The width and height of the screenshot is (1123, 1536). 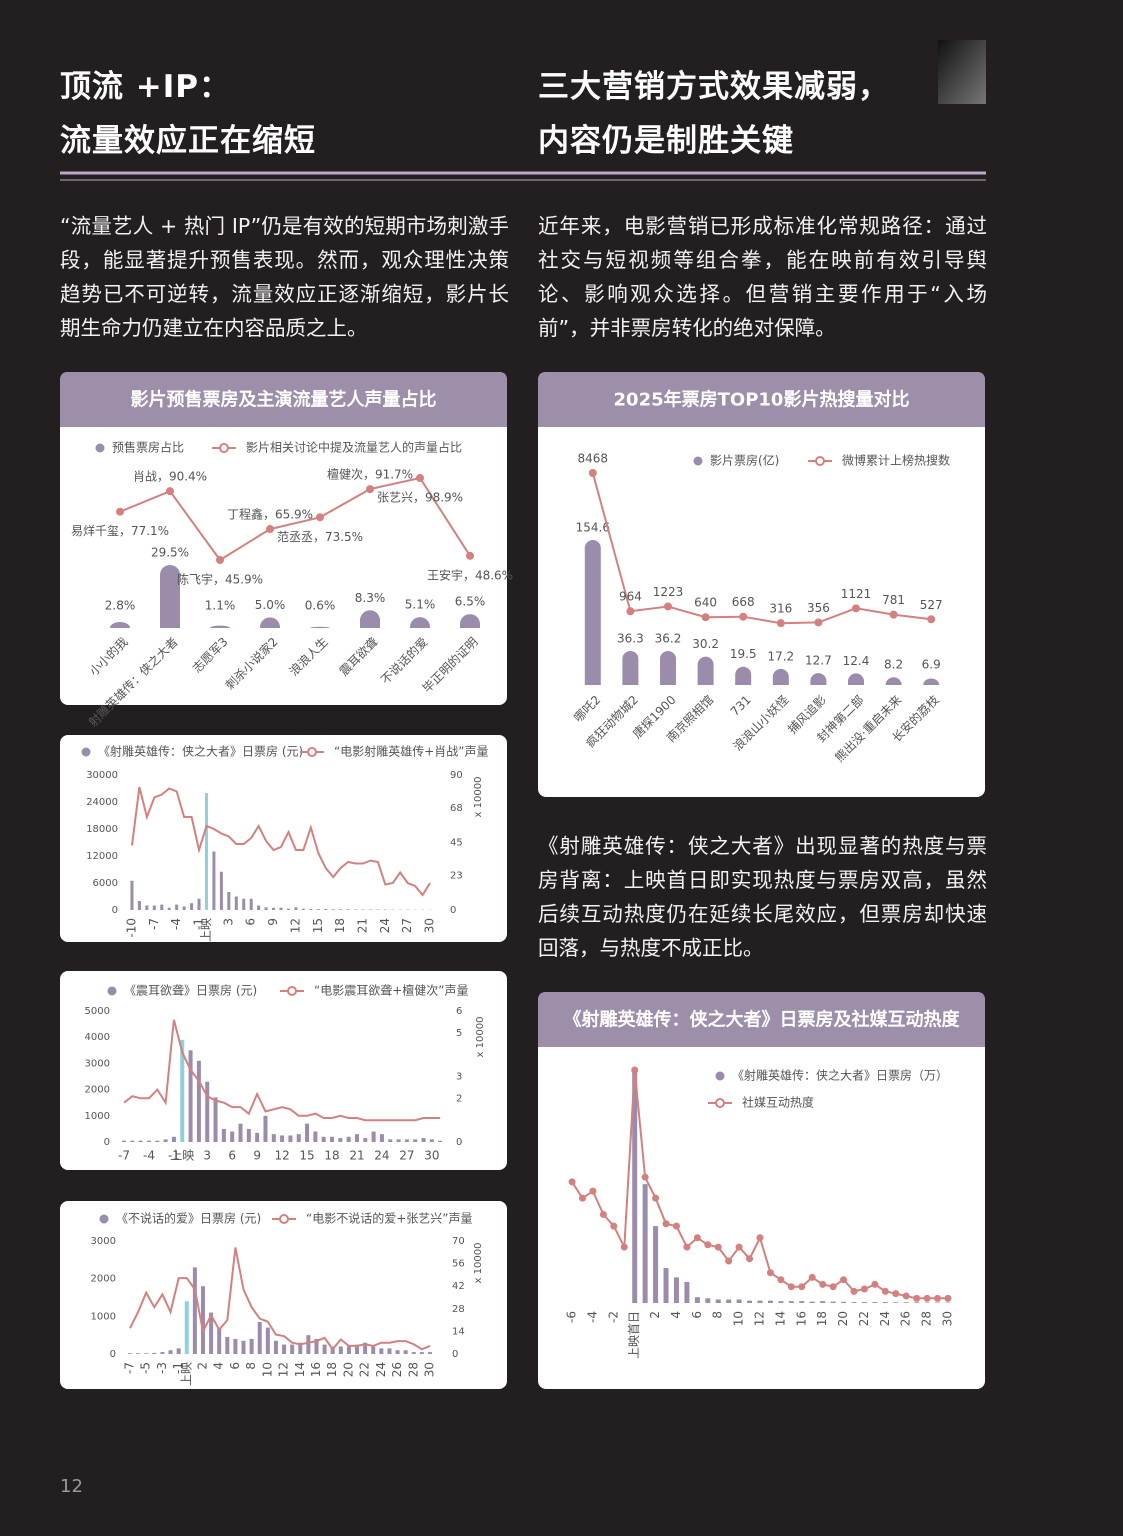 What do you see at coordinates (593, 459) in the screenshot?
I see `data-label: 8468` at bounding box center [593, 459].